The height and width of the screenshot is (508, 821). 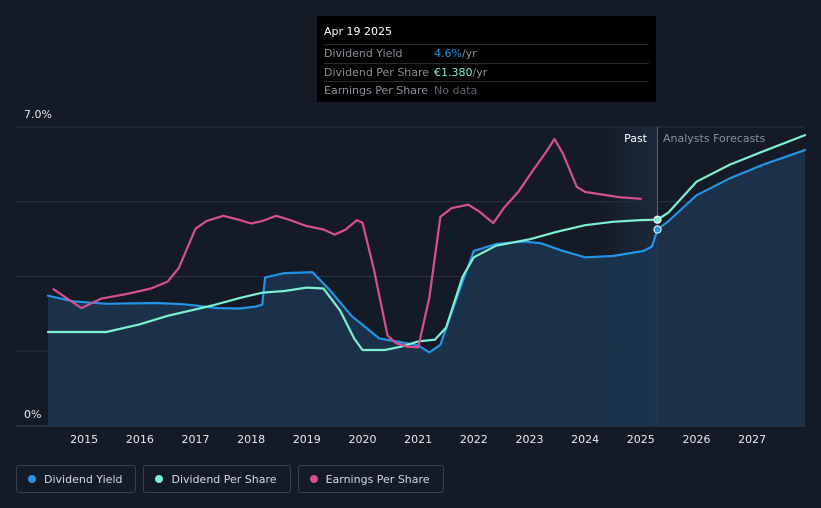 I want to click on tooltip-value: 4.6%, so click(x=448, y=53).